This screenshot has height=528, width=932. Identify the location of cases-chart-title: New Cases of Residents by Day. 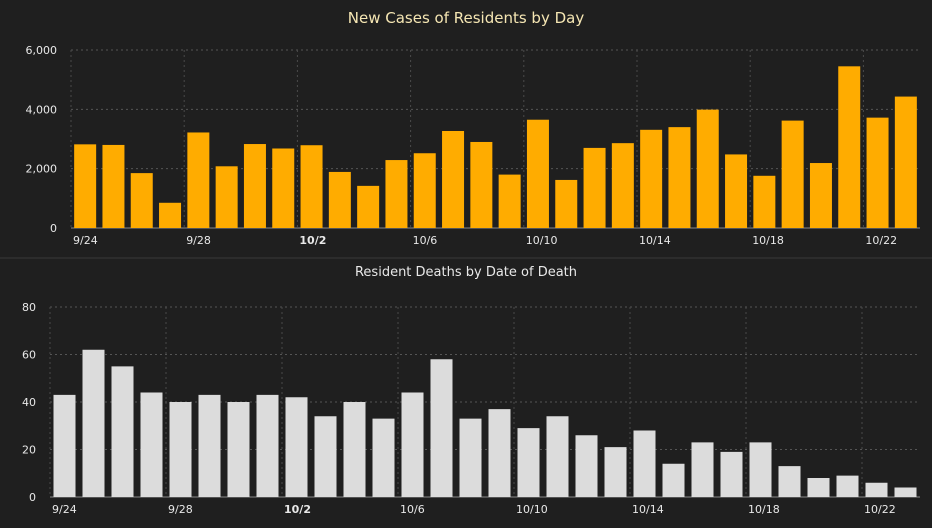
(466, 18).